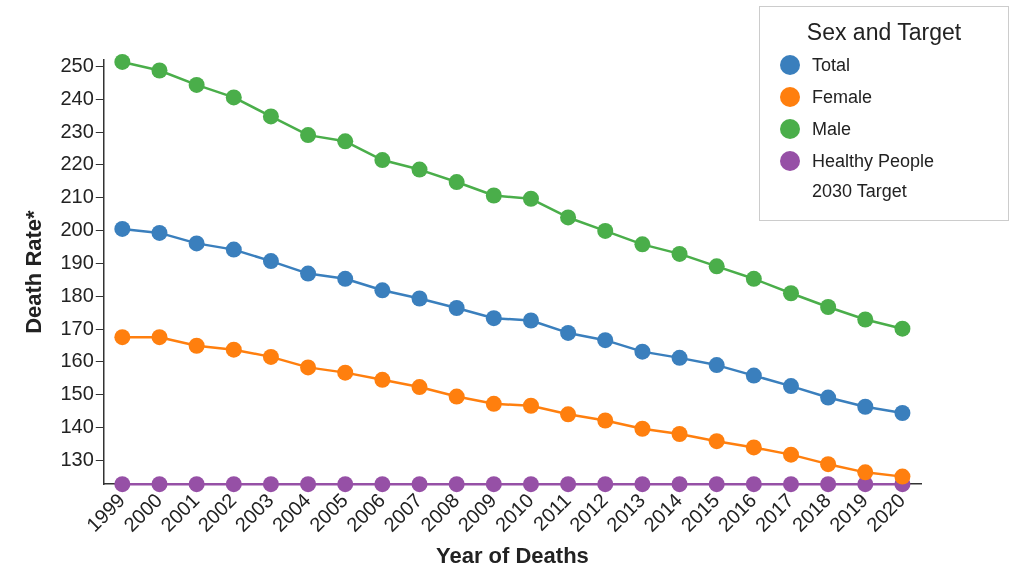  Describe the element at coordinates (77, 261) in the screenshot. I see `y-tick-label: 190` at that location.